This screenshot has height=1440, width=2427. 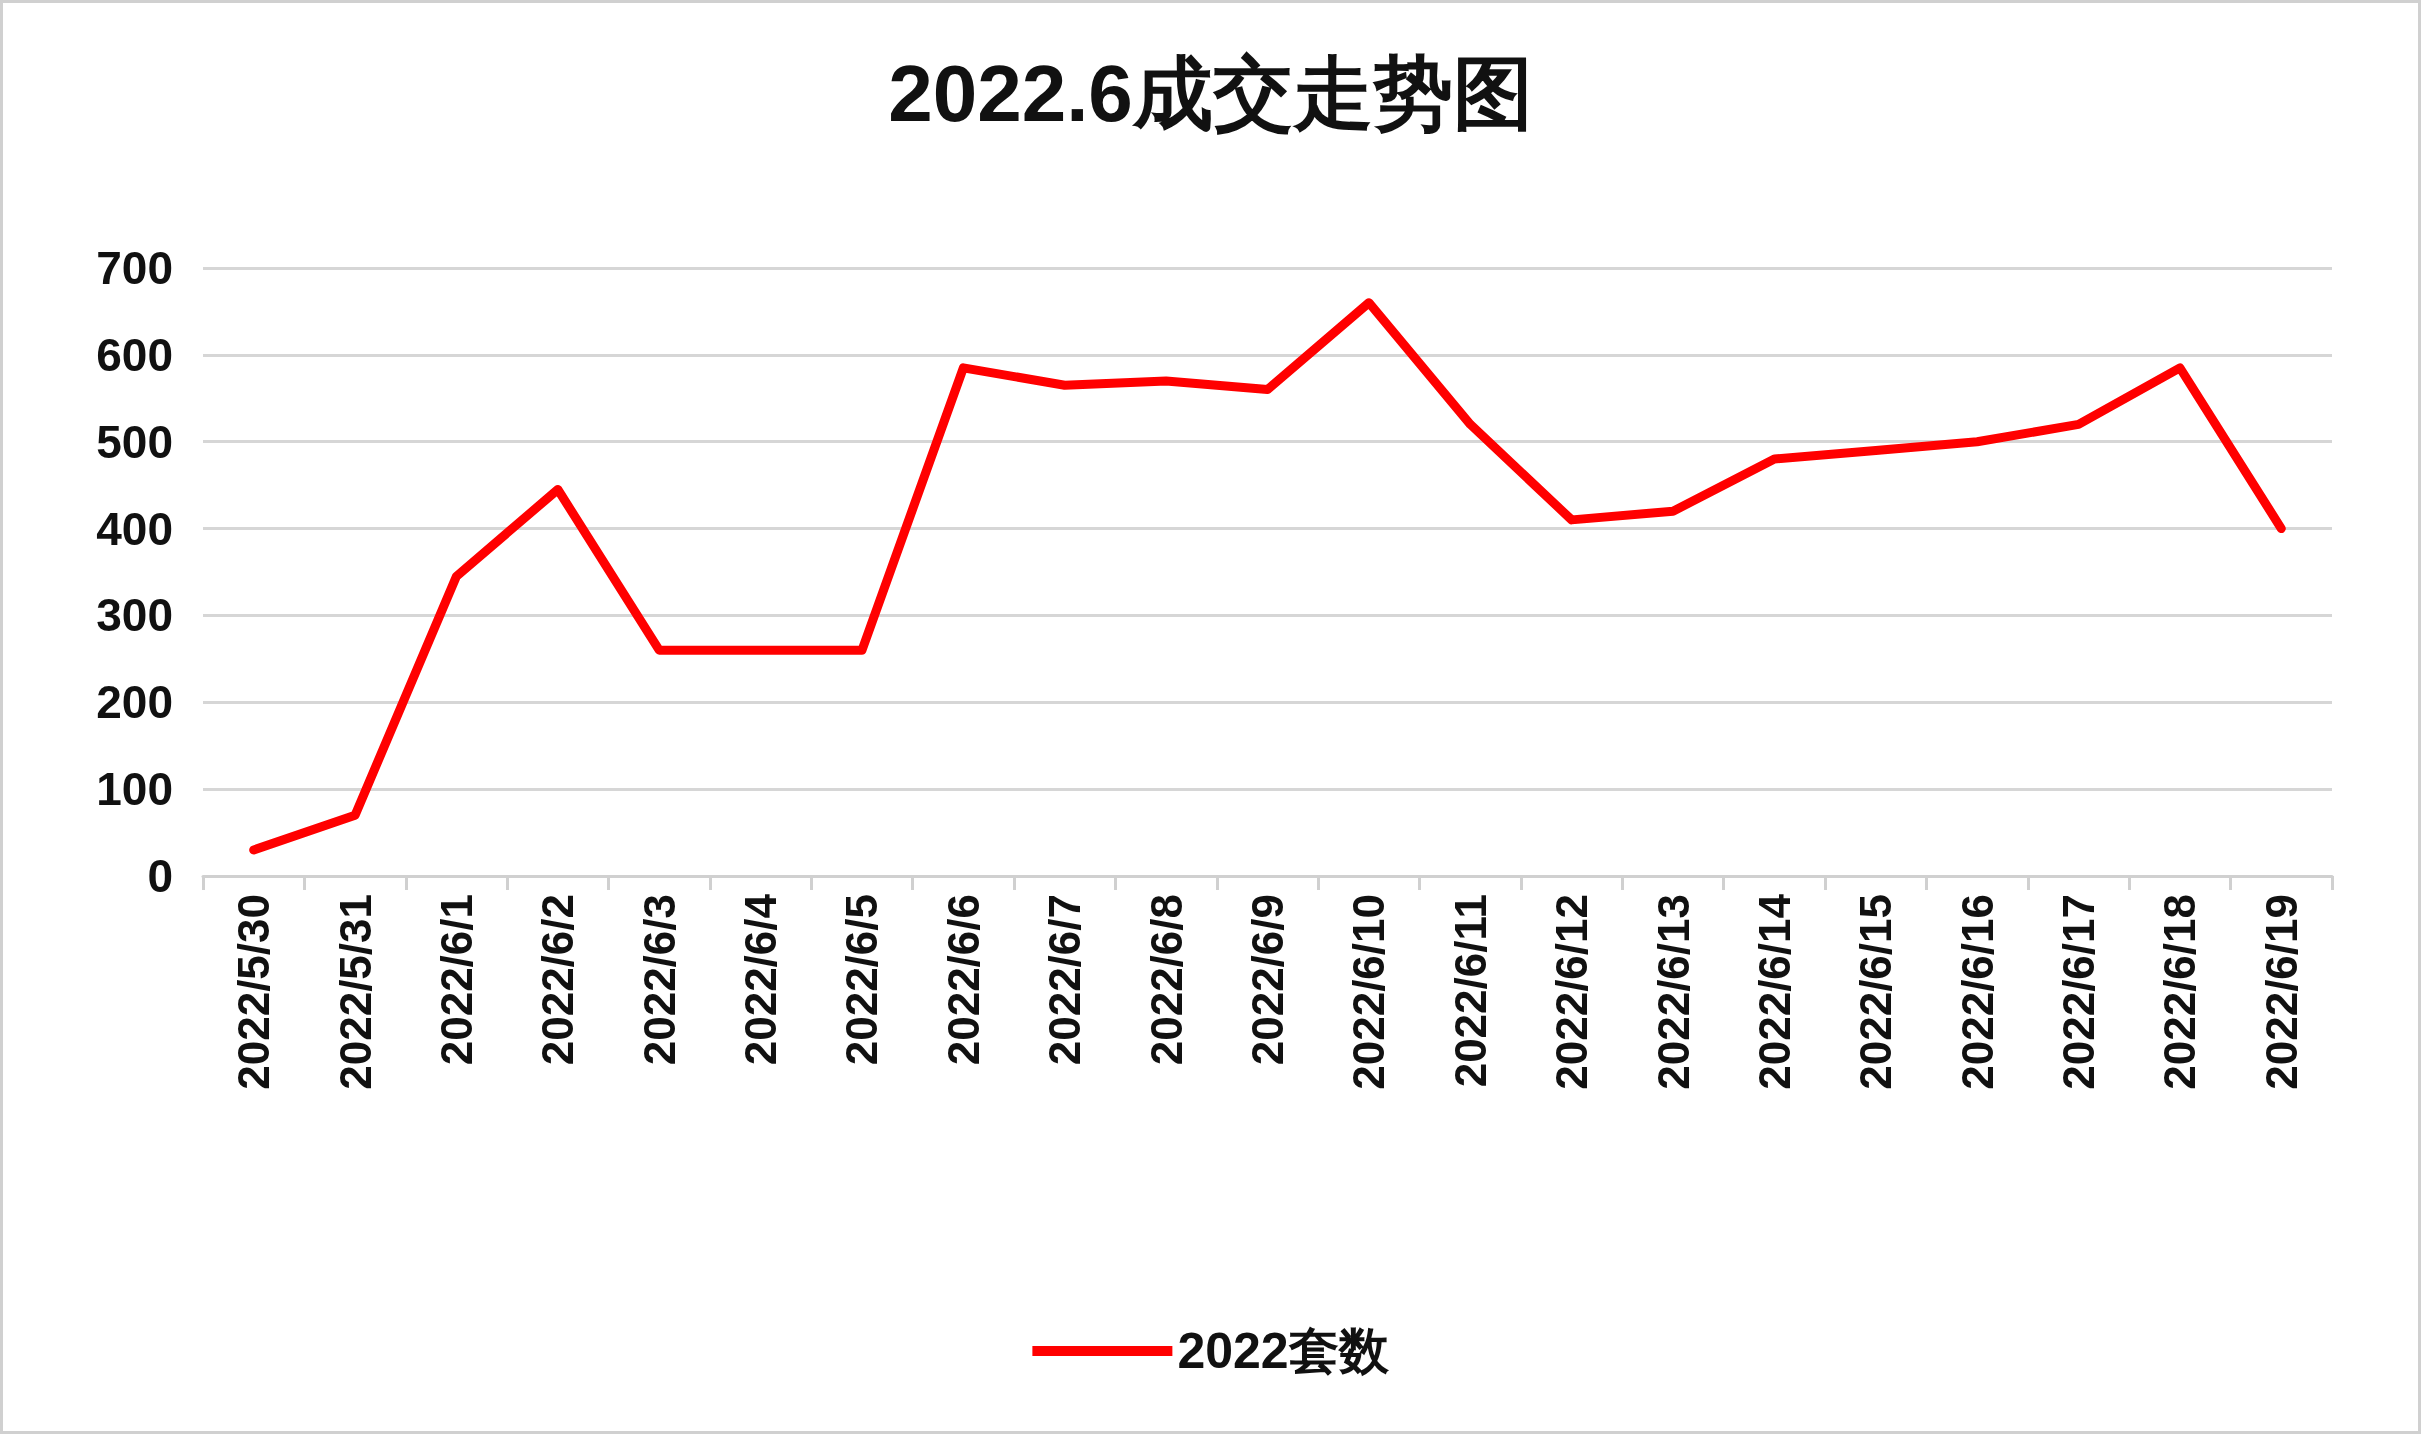 What do you see at coordinates (761, 979) in the screenshot?
I see `x-tick-label: 2022/6/4` at bounding box center [761, 979].